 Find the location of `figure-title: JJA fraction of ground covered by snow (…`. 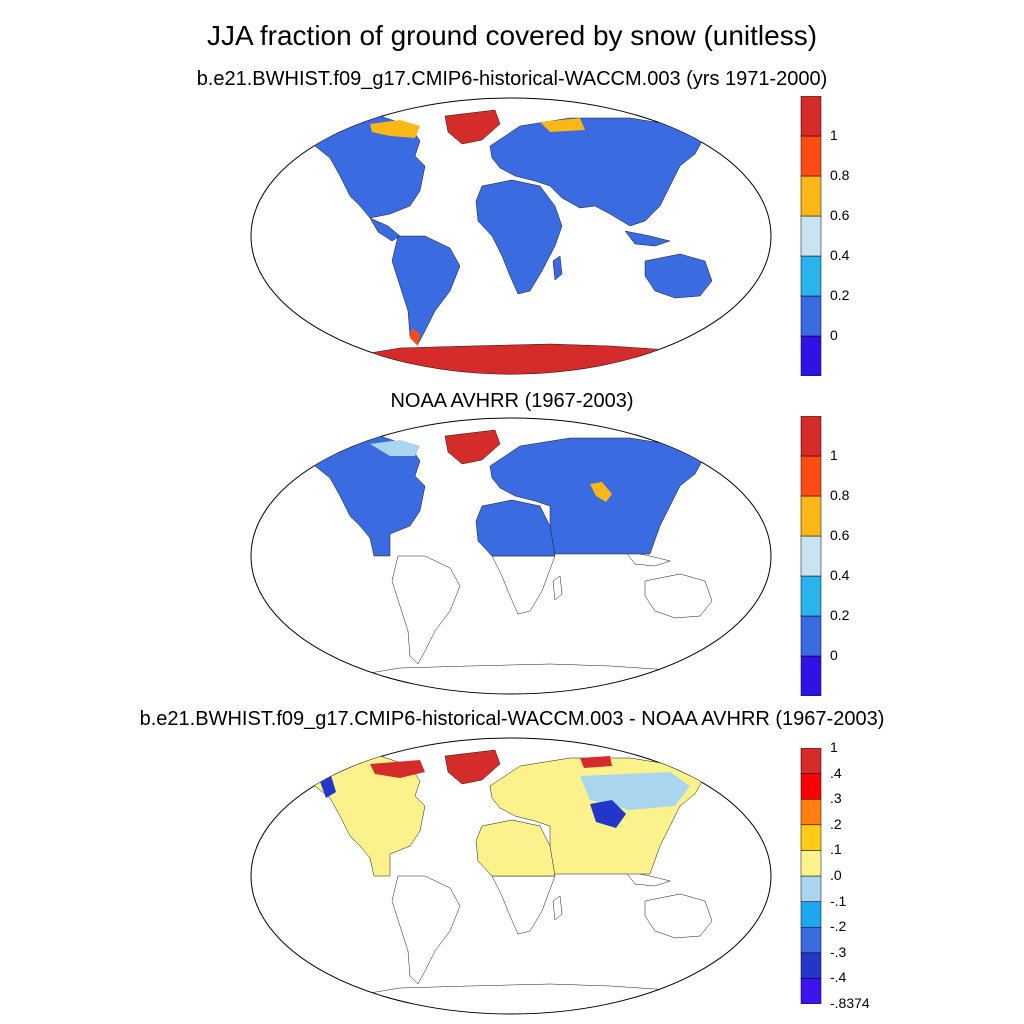

figure-title: JJA fraction of ground covered by snow (… is located at coordinates (512, 35).